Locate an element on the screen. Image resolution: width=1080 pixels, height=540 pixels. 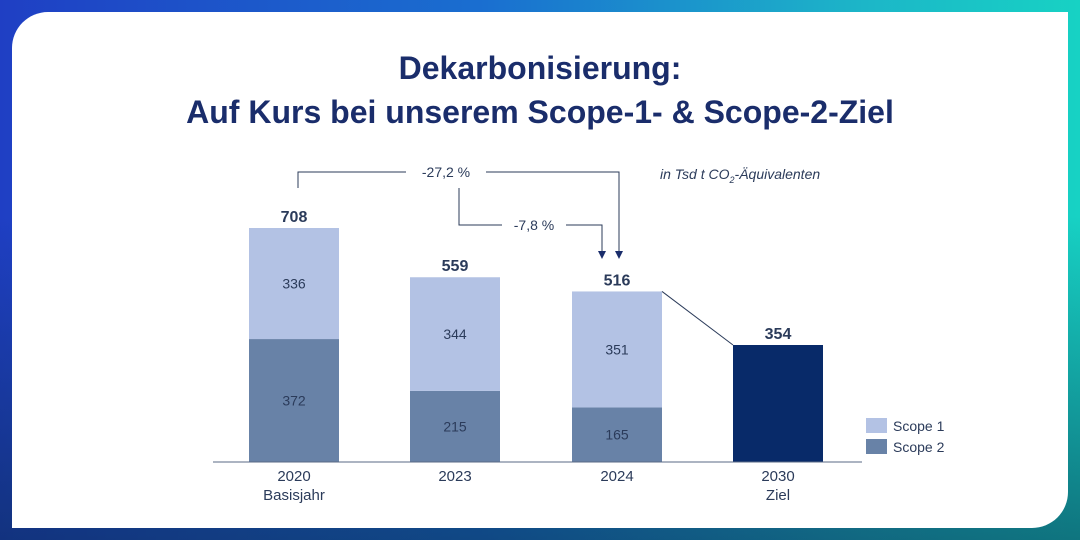
total-label-2030: 354 is located at coordinates (778, 334).